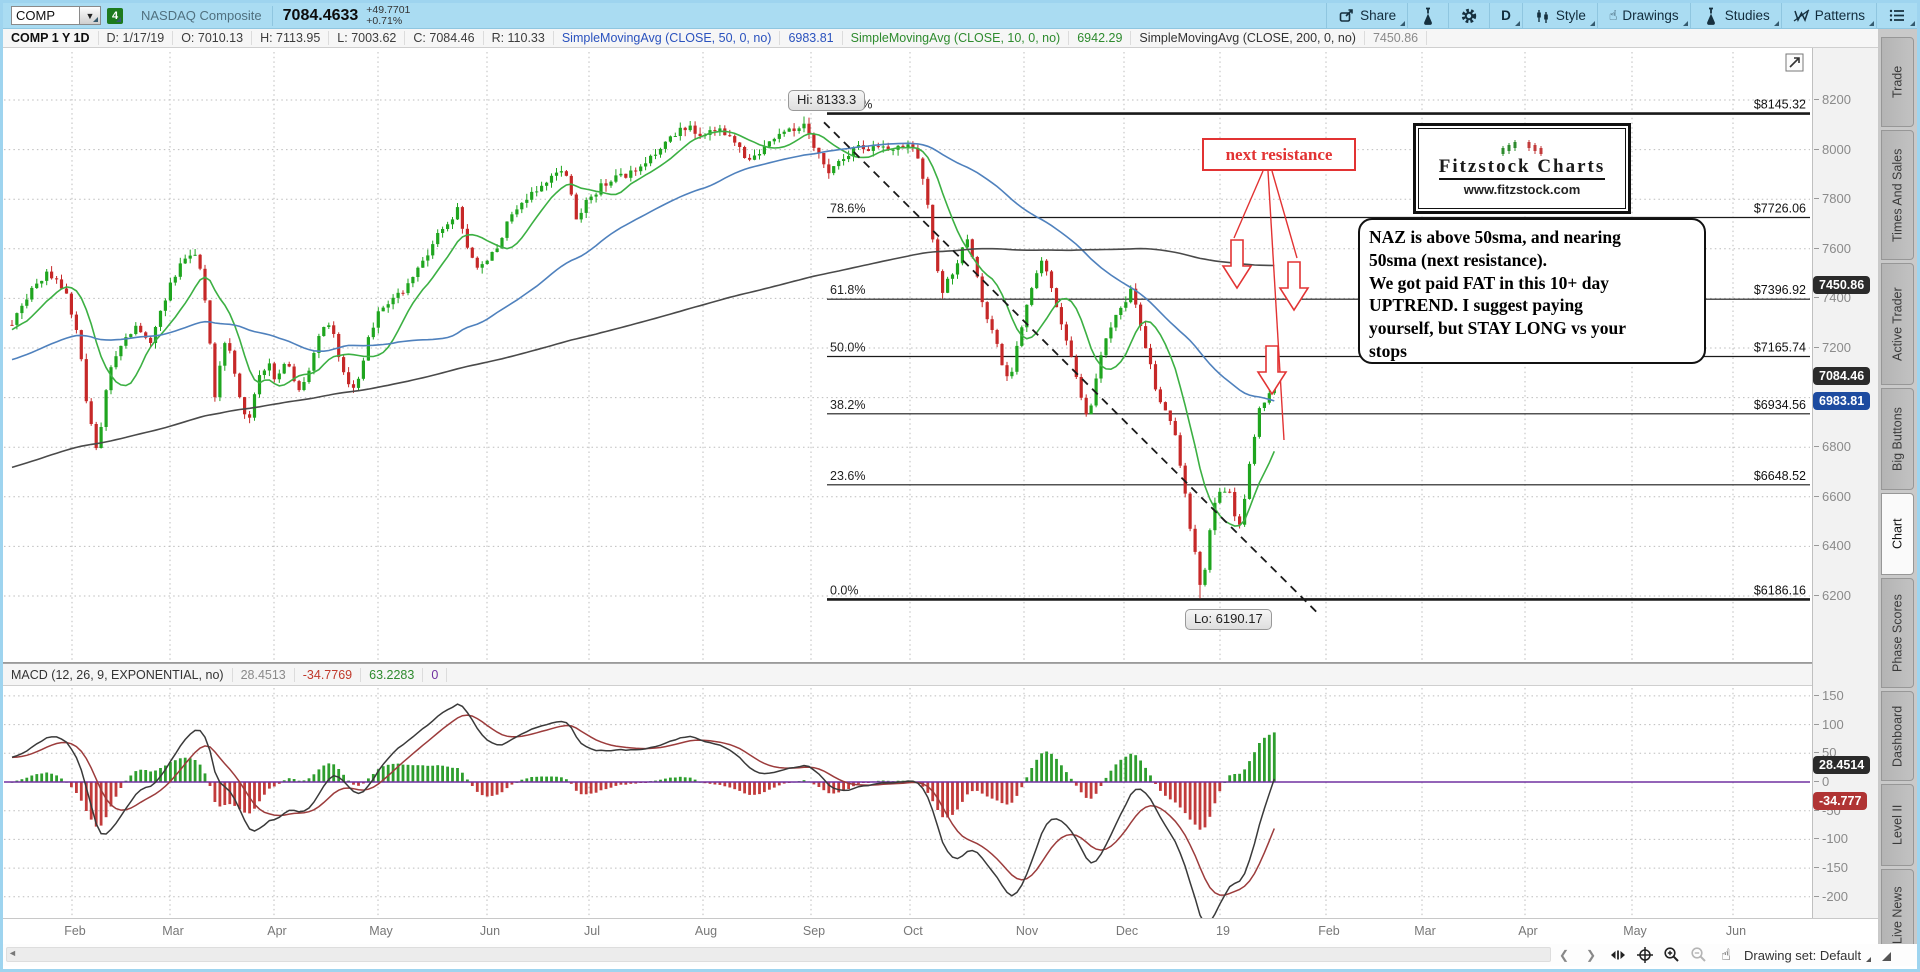  I want to click on ohlc-field: 6942.29, so click(1100, 38).